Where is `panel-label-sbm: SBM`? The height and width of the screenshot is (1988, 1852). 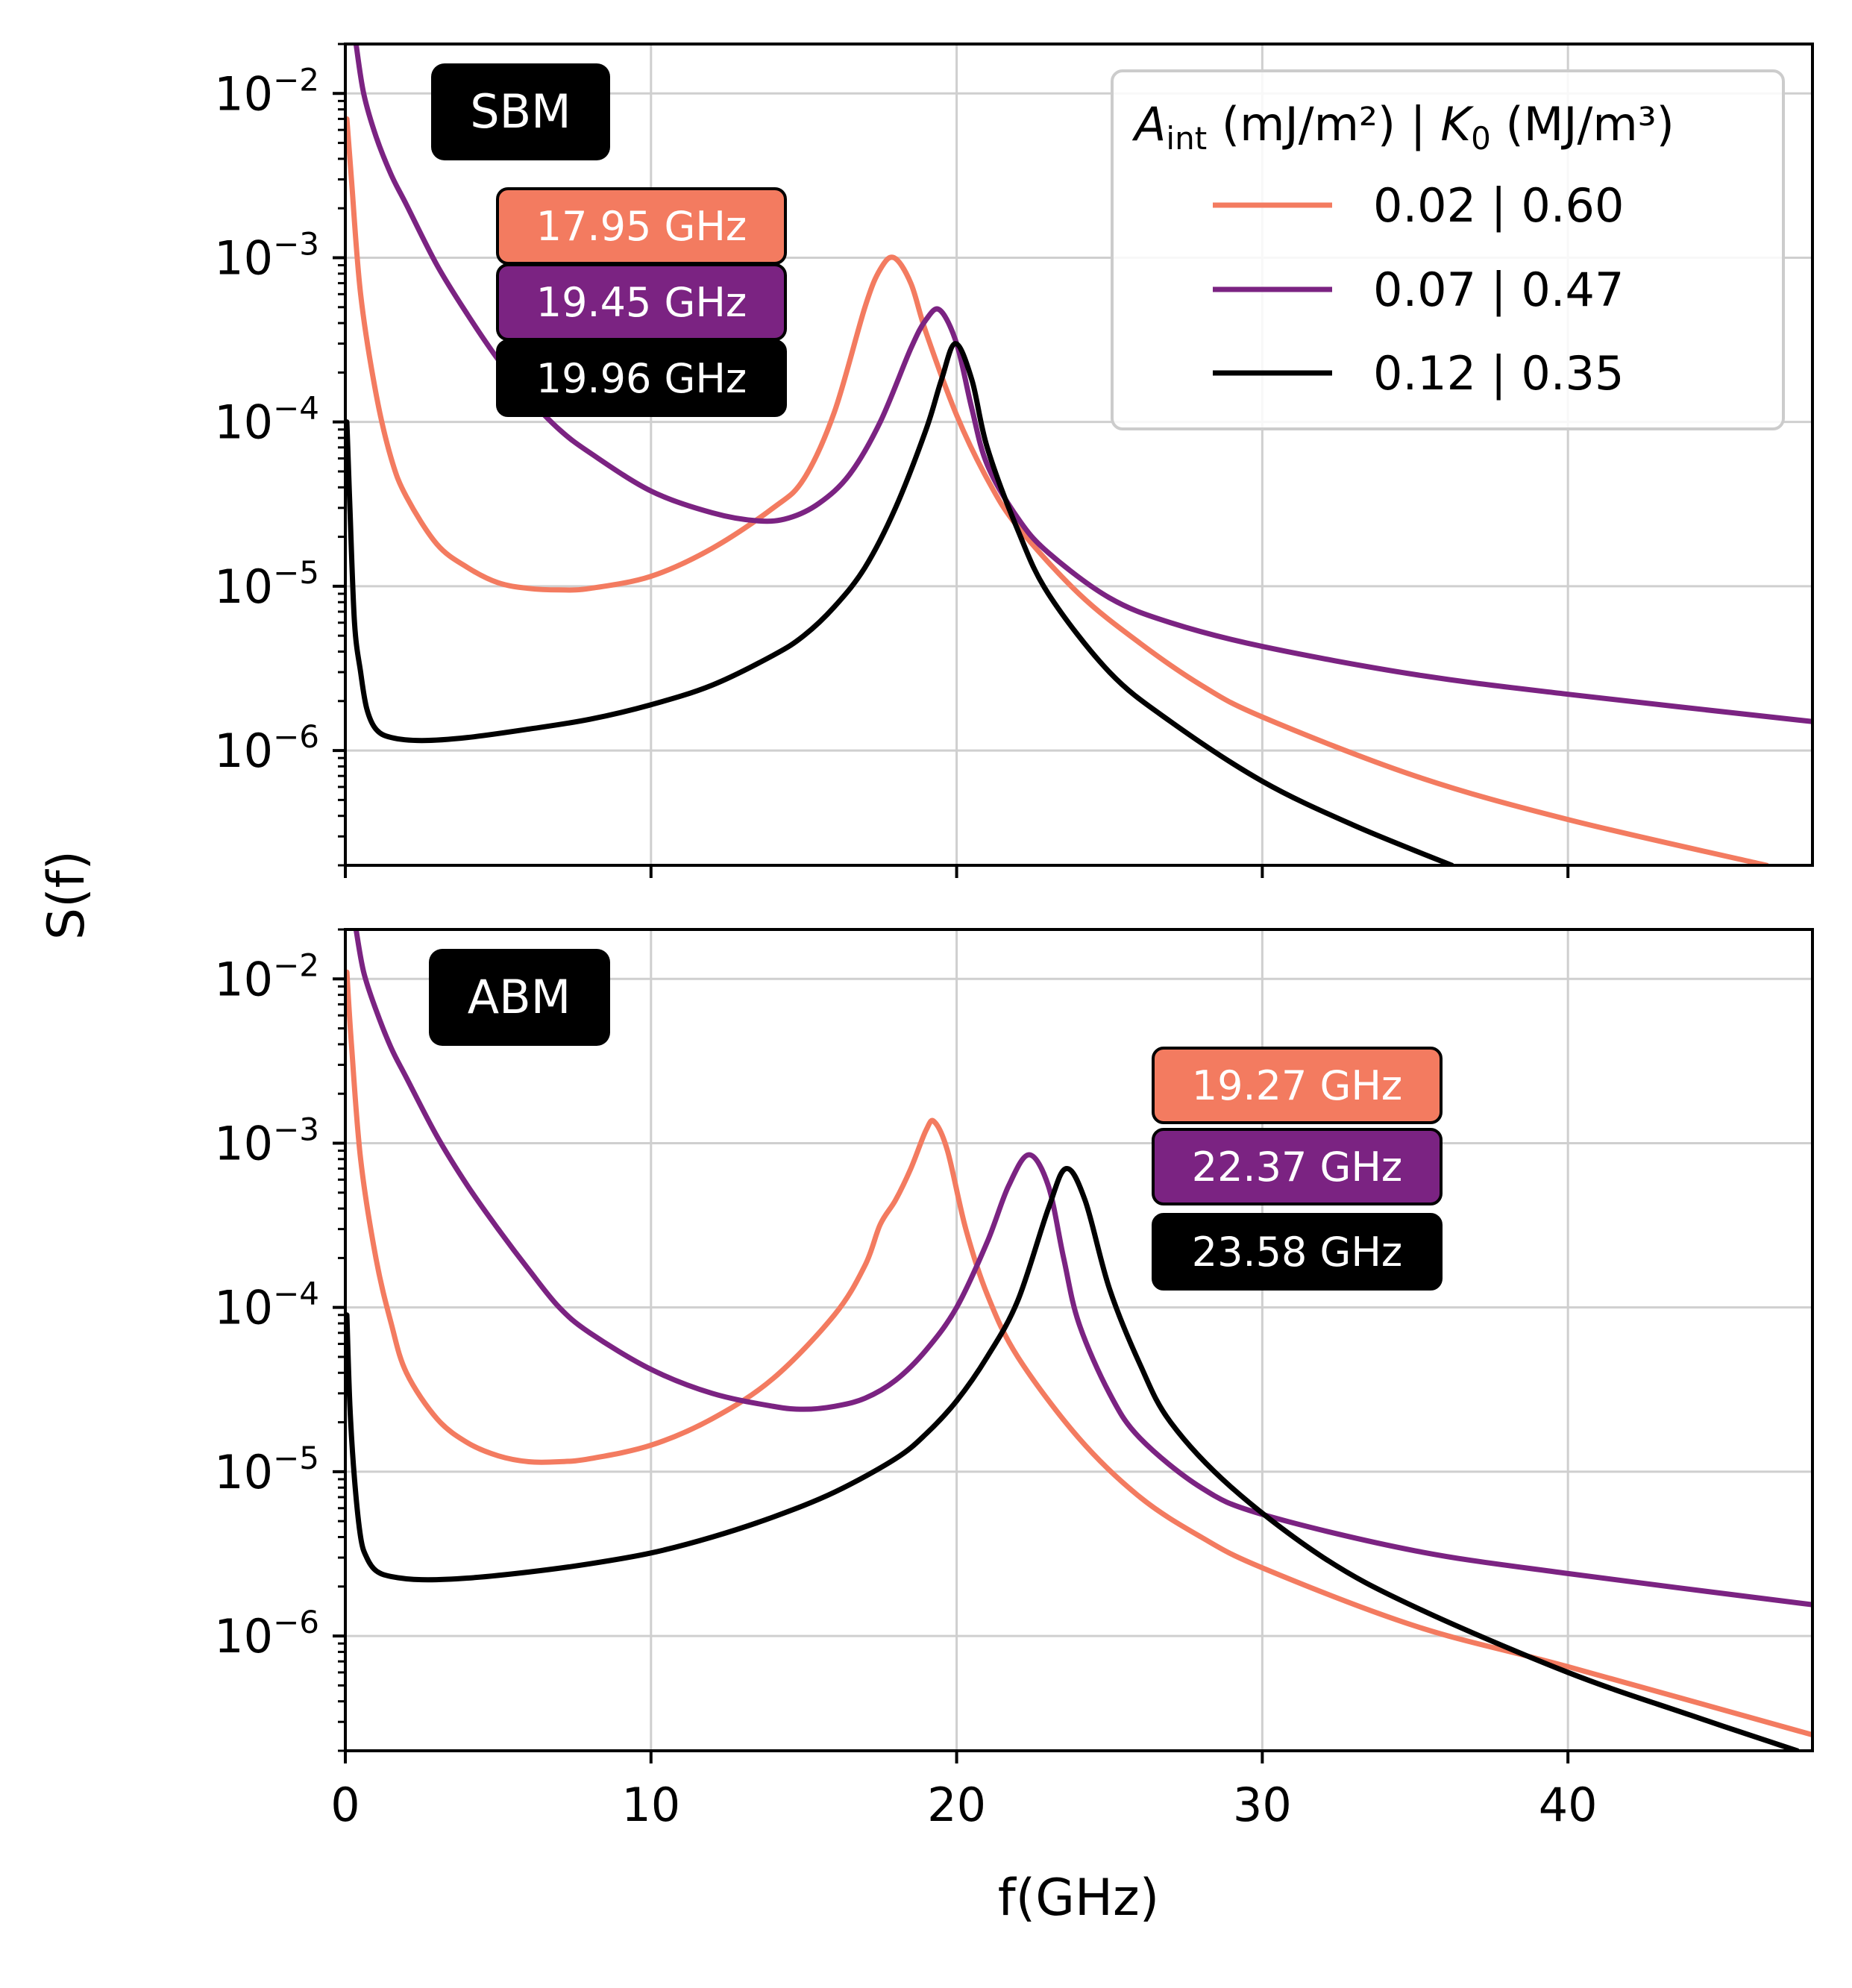 panel-label-sbm: SBM is located at coordinates (520, 112).